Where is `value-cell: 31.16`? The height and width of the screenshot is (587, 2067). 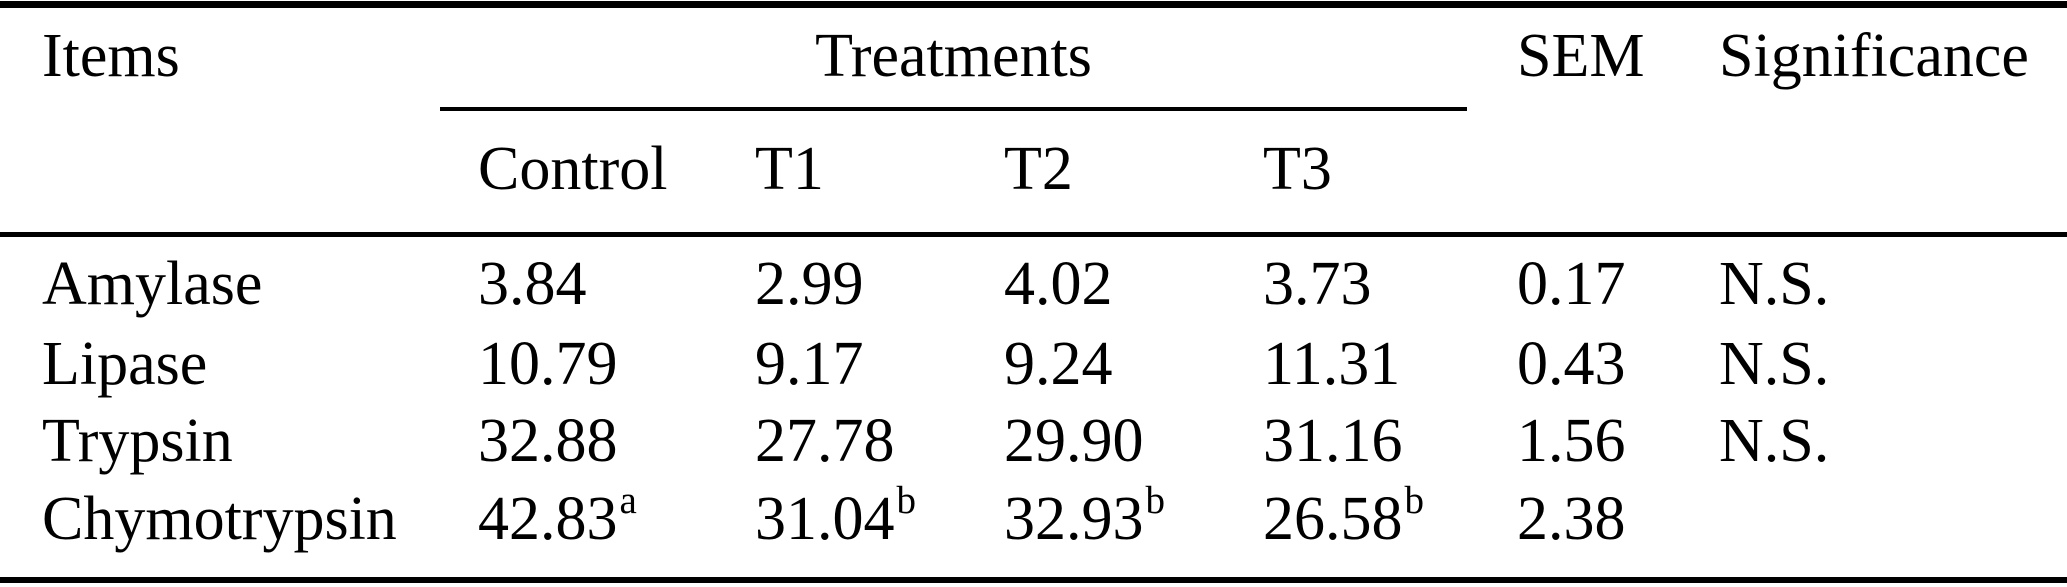 value-cell: 31.16 is located at coordinates (1334, 441).